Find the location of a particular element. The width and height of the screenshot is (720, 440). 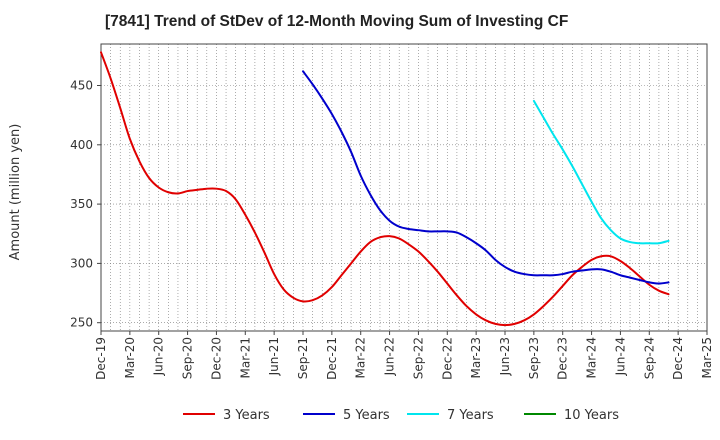

x-tick-label: Mar-23 is located at coordinates (476, 357).